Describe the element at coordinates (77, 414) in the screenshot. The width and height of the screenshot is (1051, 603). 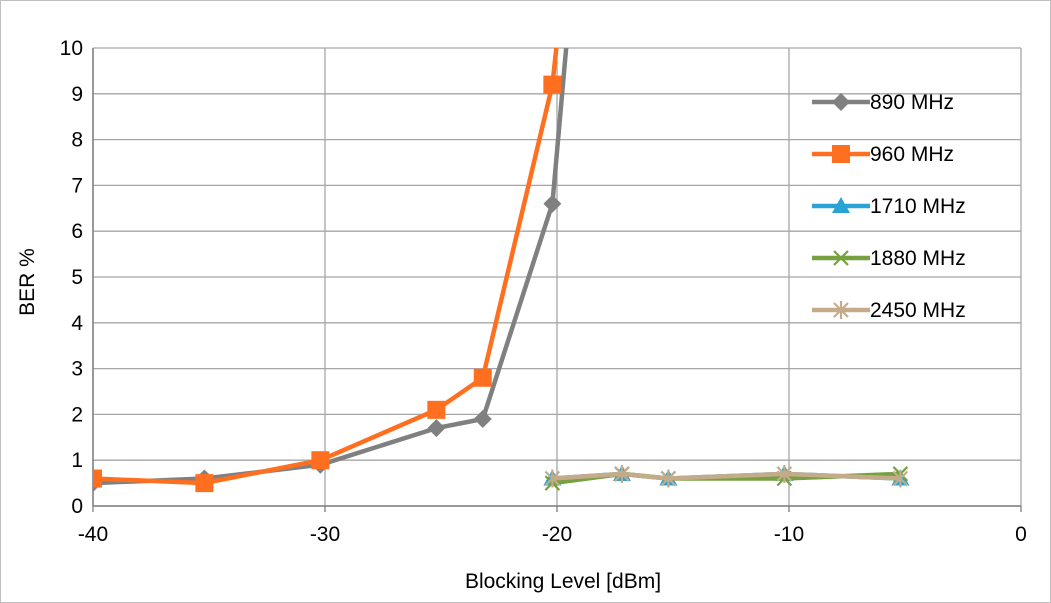
I see `y-tick-label: 2` at that location.